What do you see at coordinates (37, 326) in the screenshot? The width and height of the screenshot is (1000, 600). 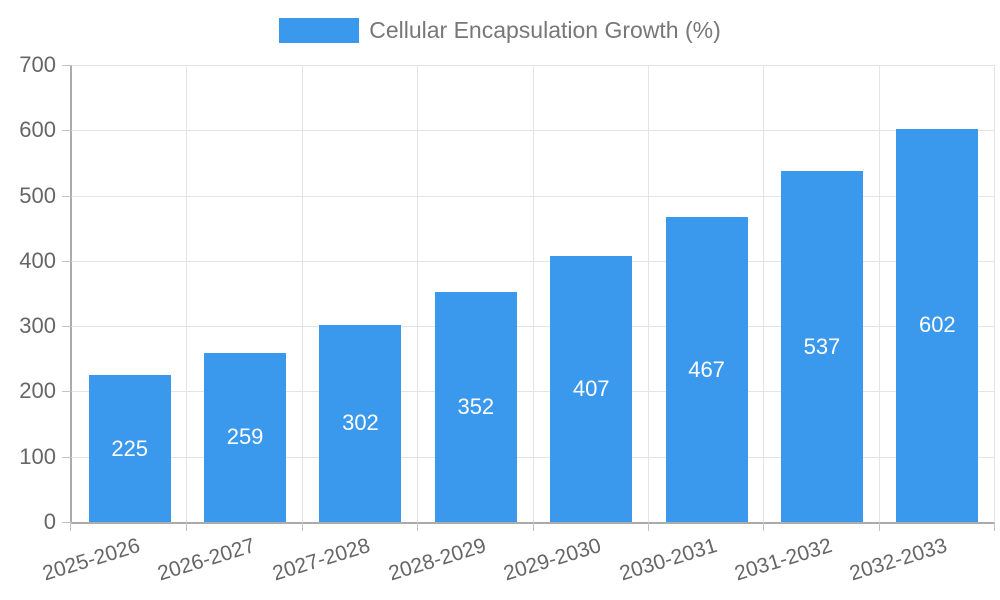 I see `y-axis-label: 300` at bounding box center [37, 326].